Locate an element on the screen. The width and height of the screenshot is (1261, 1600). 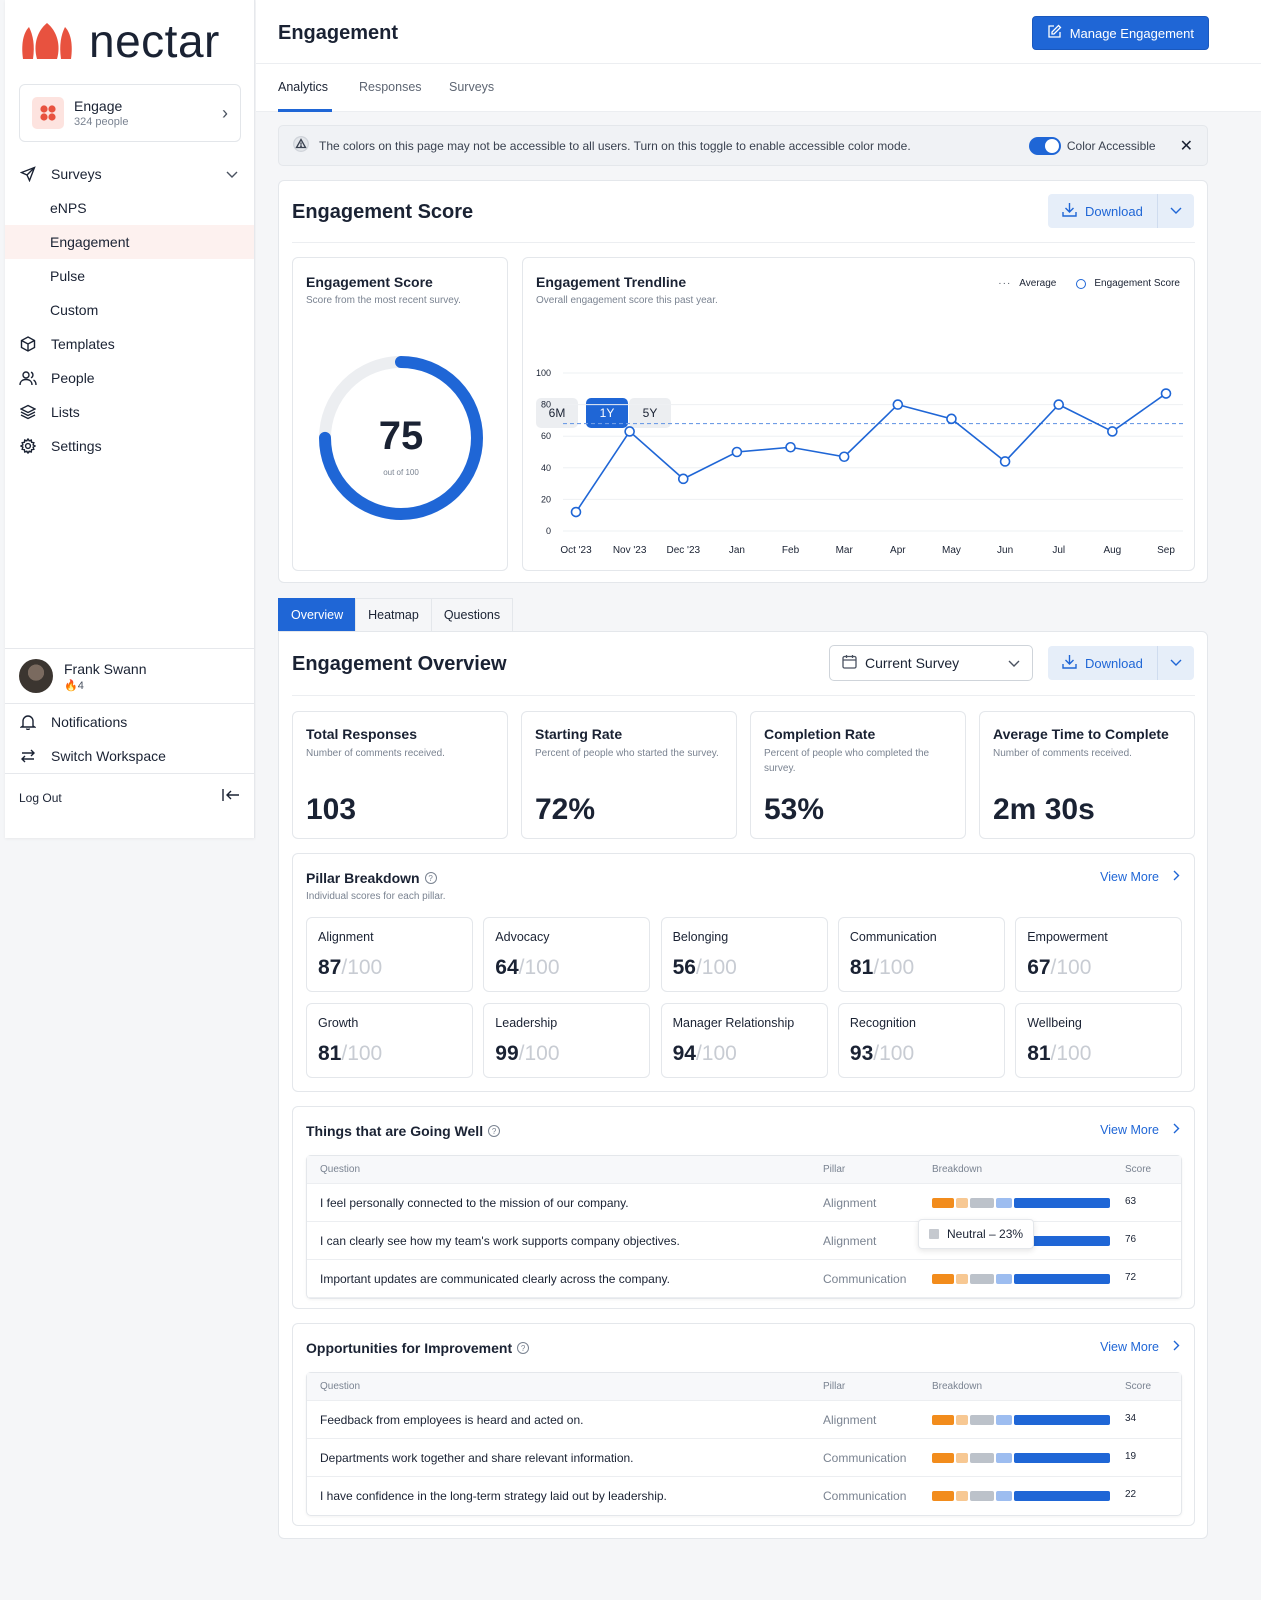
workspace-switcher: Engage 324 people › is located at coordinates (130, 113).